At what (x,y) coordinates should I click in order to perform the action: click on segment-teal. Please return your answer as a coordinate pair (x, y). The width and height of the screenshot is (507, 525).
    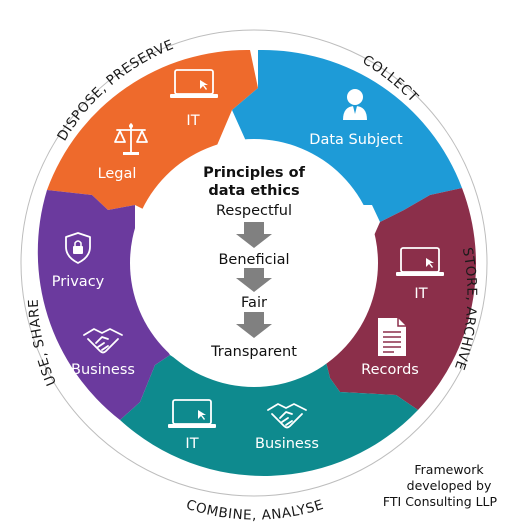
    Looking at the image, I should click on (269, 415).